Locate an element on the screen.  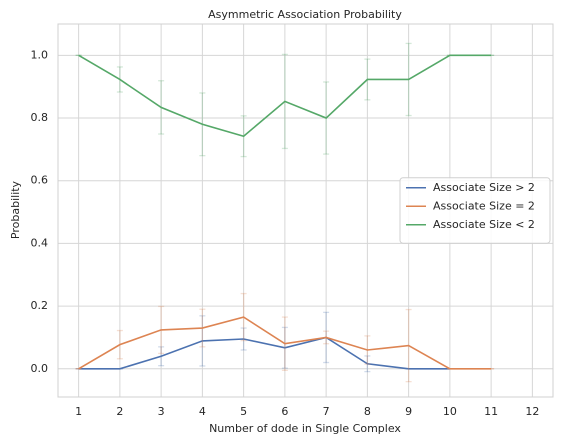
x-tick-label: 1 is located at coordinates (78, 411).